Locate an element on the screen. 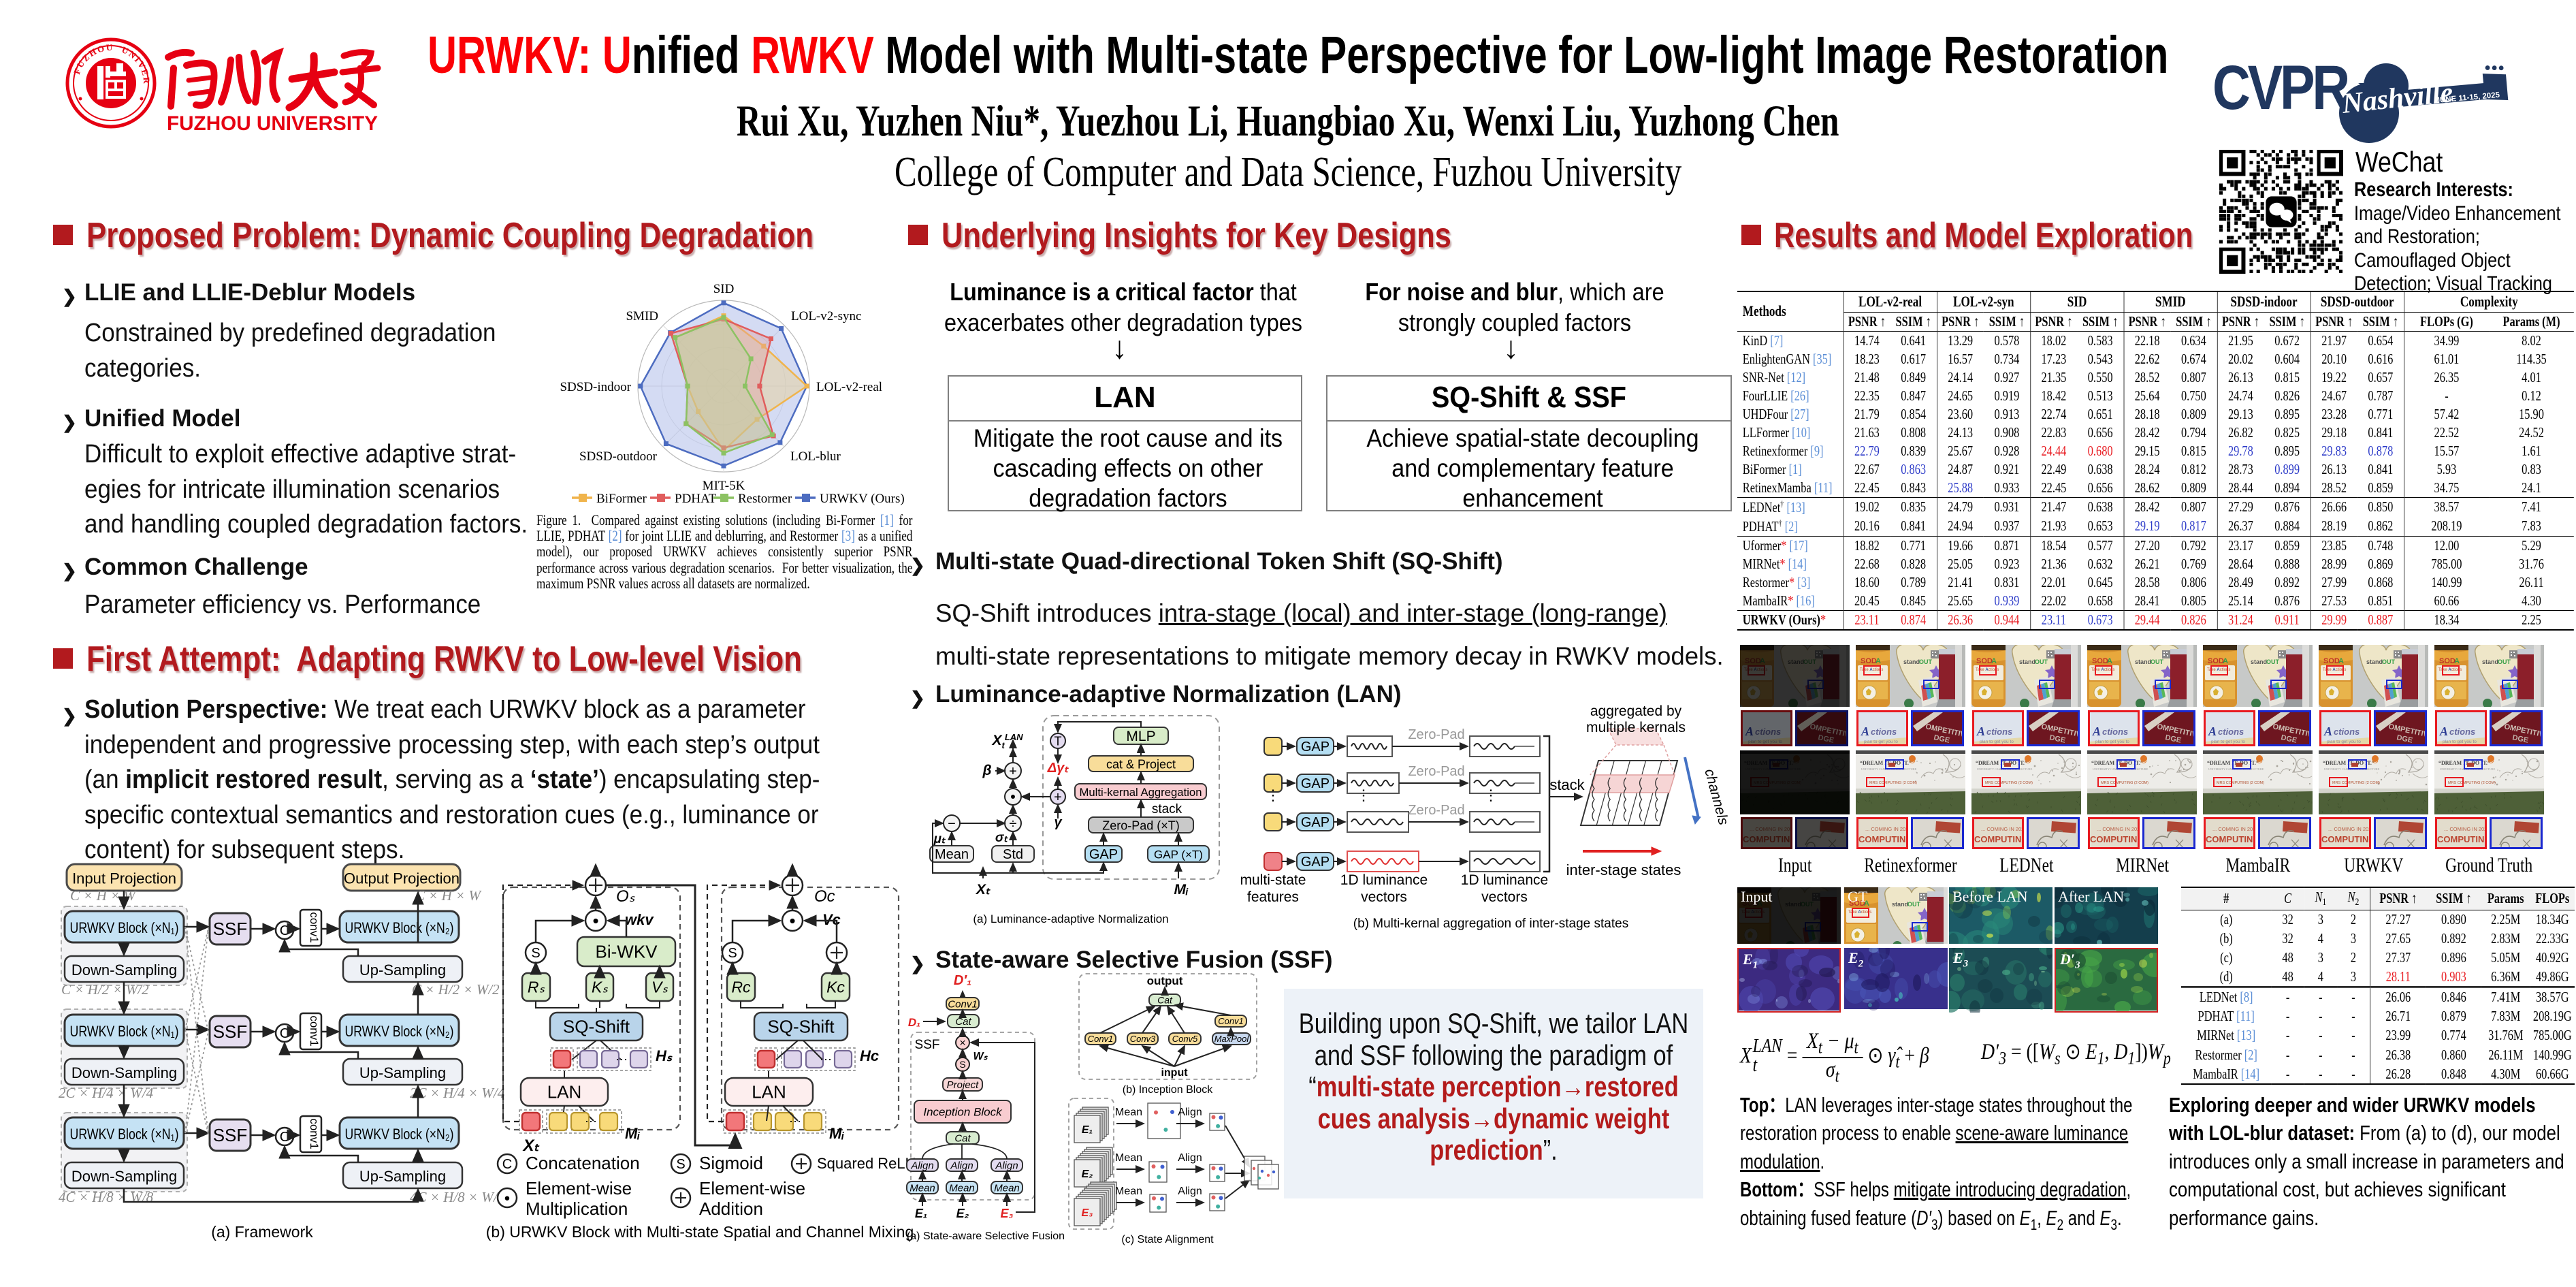  svg-text: conv1 is located at coordinates (314, 1030).